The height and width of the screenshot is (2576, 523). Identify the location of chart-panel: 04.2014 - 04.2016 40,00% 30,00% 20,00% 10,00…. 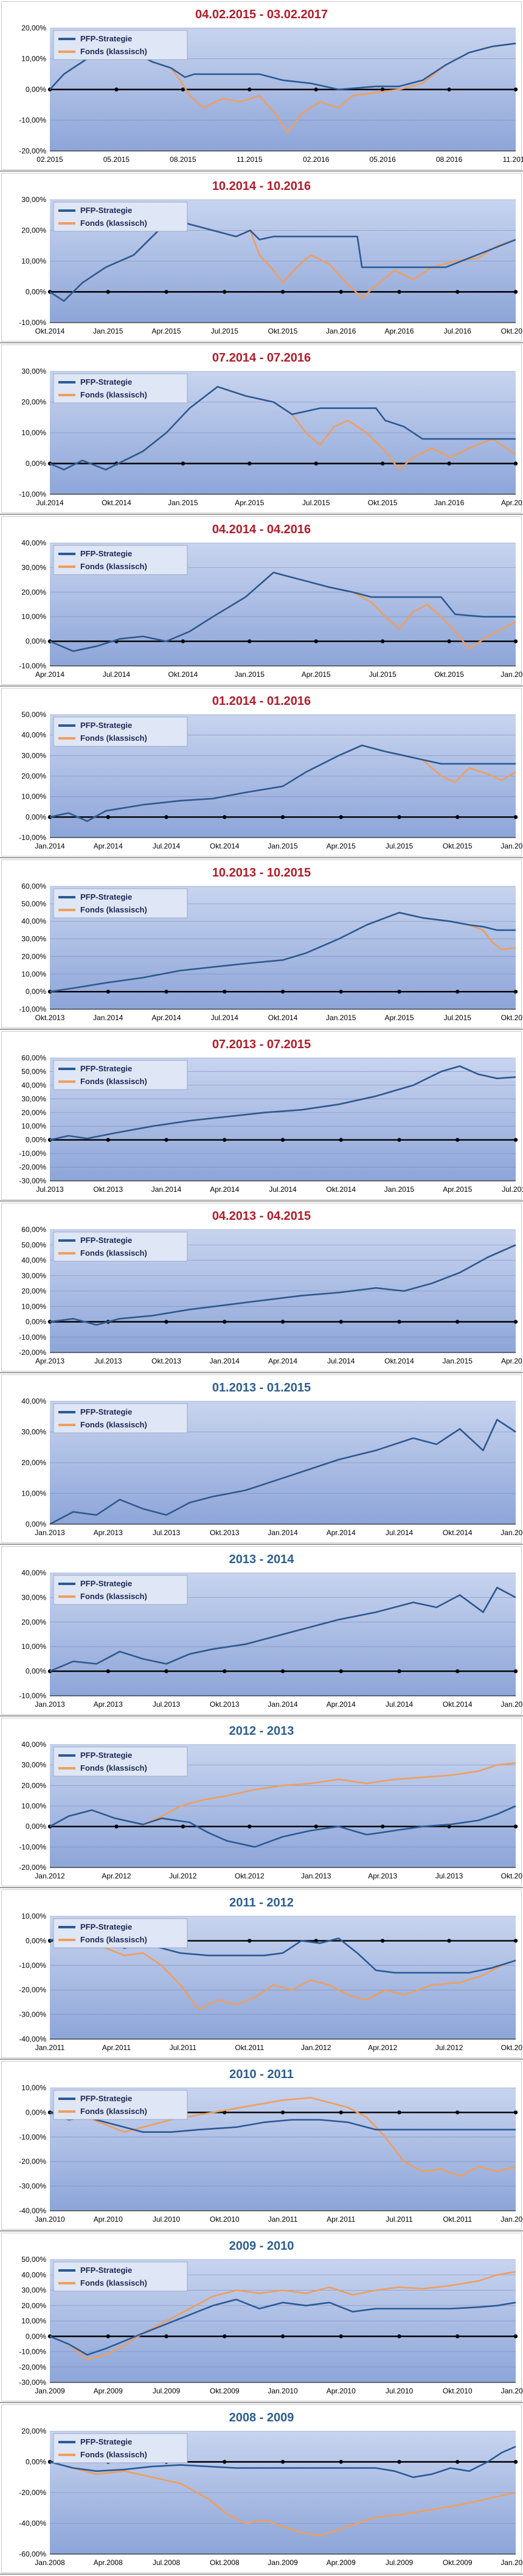
(261, 601).